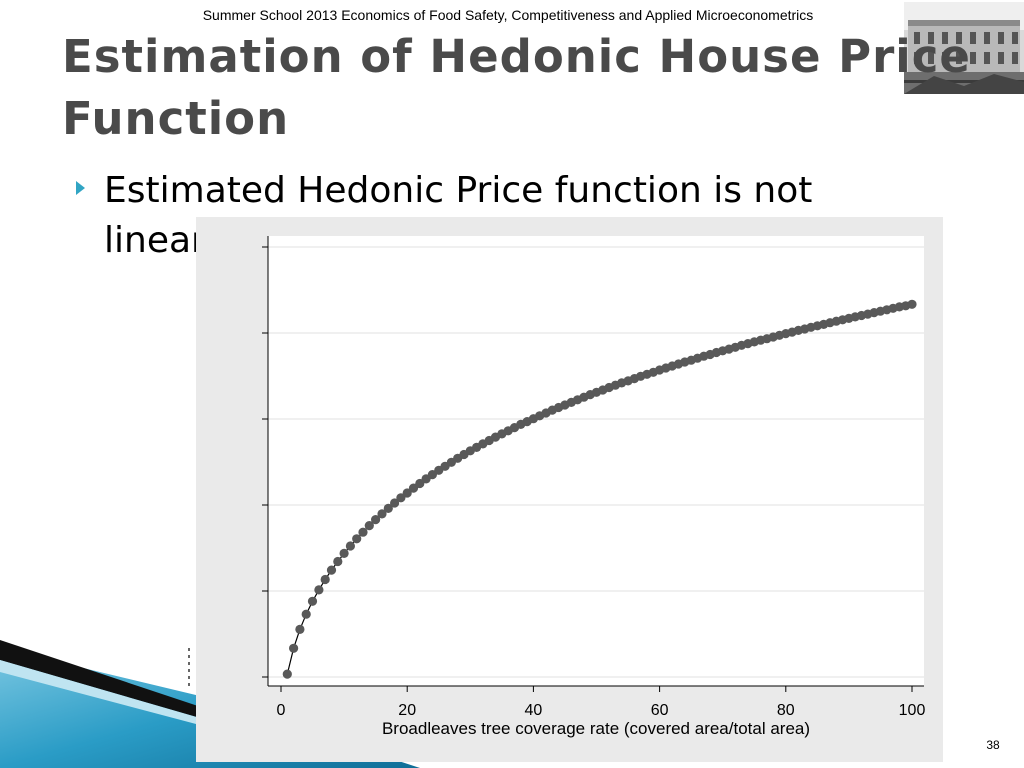  Describe the element at coordinates (912, 710) in the screenshot. I see `x-tick-label: 100` at that location.